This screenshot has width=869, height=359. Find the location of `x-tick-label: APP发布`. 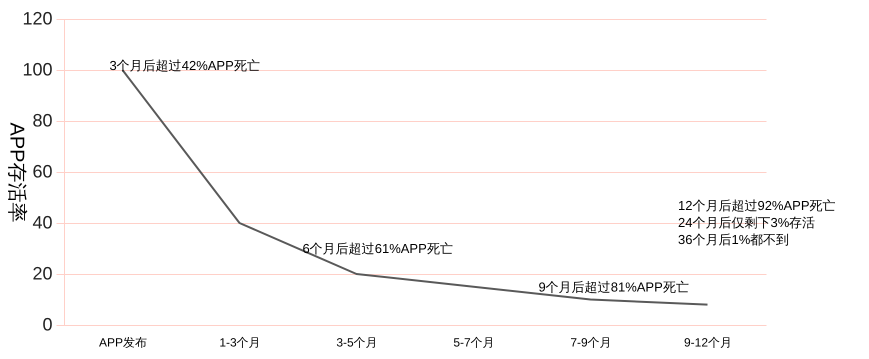

x-tick-label: APP发布 is located at coordinates (123, 343).